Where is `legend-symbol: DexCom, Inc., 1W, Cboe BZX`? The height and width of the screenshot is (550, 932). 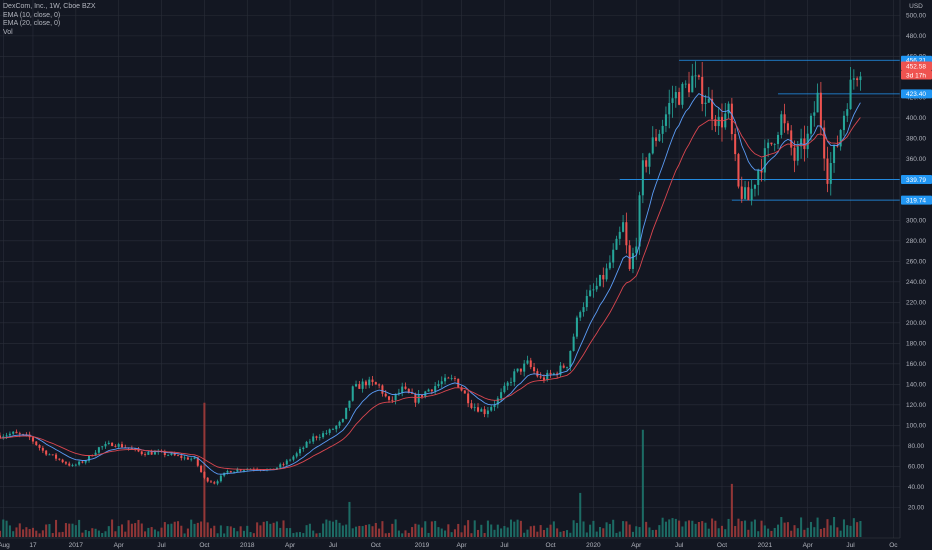 legend-symbol: DexCom, Inc., 1W, Cboe BZX is located at coordinates (49, 6).